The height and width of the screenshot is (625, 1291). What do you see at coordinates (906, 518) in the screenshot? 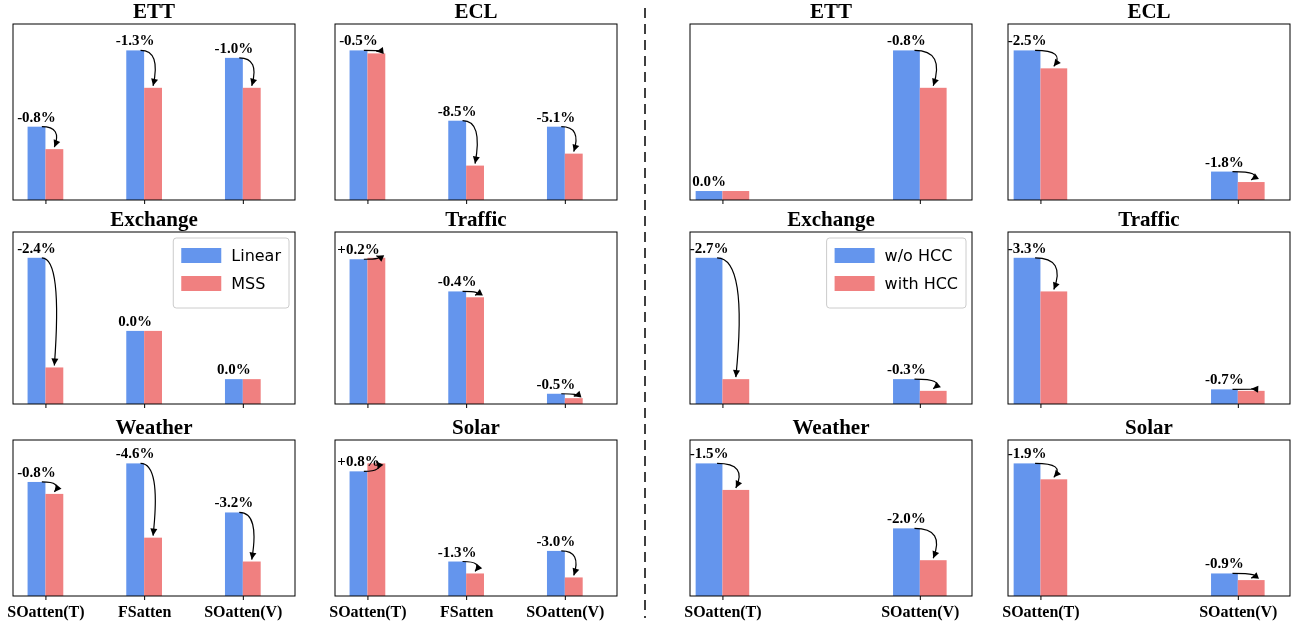
I see `annotation: -2.0%` at bounding box center [906, 518].